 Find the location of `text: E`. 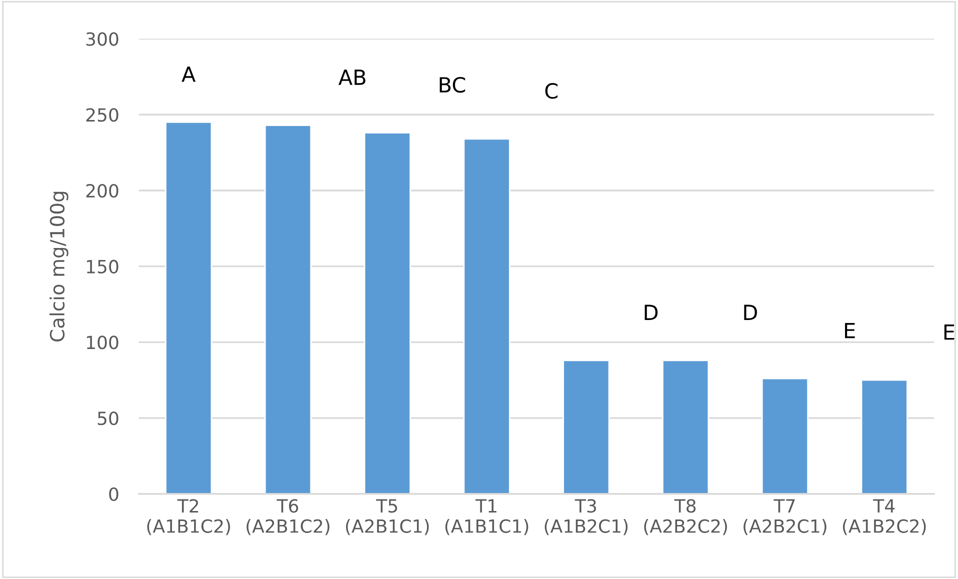

text: E is located at coordinates (949, 332).